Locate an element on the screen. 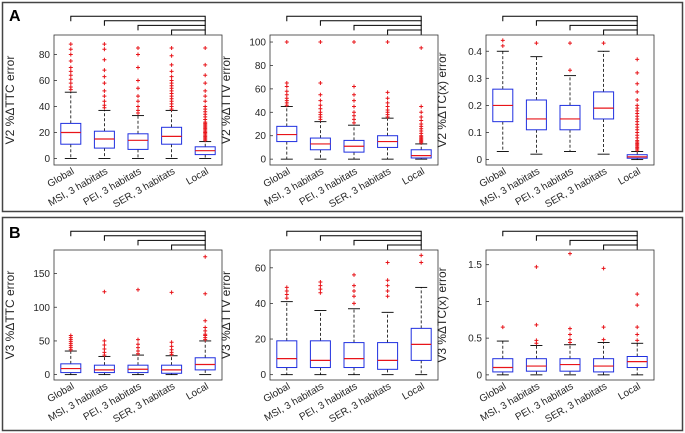 The height and width of the screenshot is (433, 685). y-tick-label: 1 is located at coordinates (479, 302).